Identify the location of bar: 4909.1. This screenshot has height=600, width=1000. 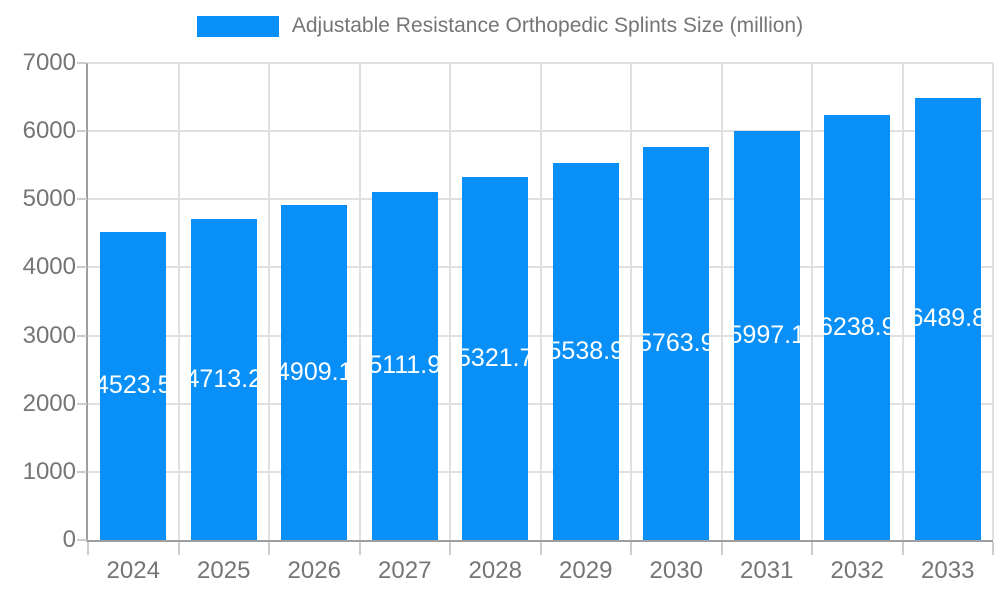
(314, 372).